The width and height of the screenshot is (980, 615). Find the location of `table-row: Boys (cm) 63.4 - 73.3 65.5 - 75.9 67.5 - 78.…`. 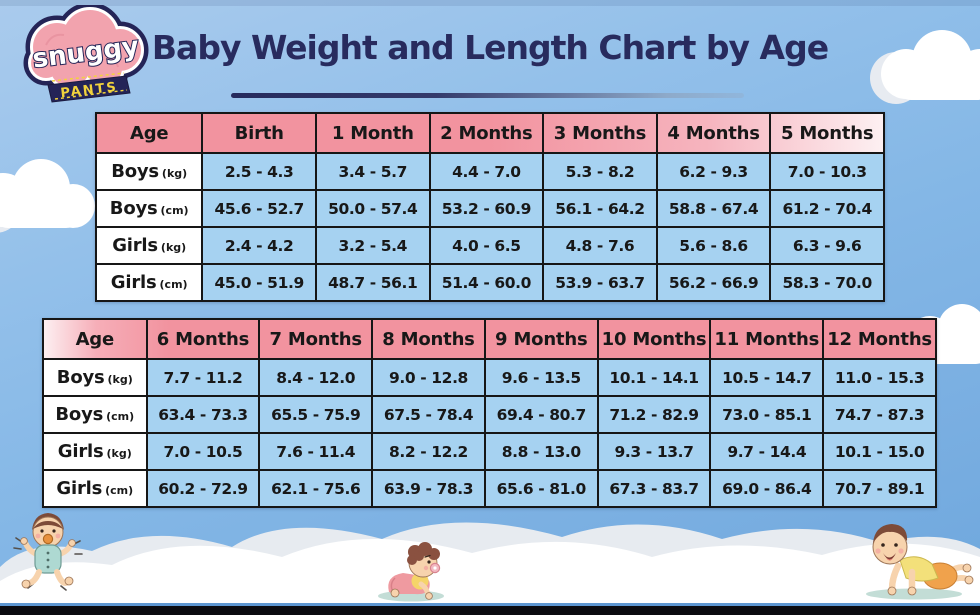

table-row: Boys (cm) 63.4 - 73.3 65.5 - 75.9 67.5 - 78.… is located at coordinates (489, 414).